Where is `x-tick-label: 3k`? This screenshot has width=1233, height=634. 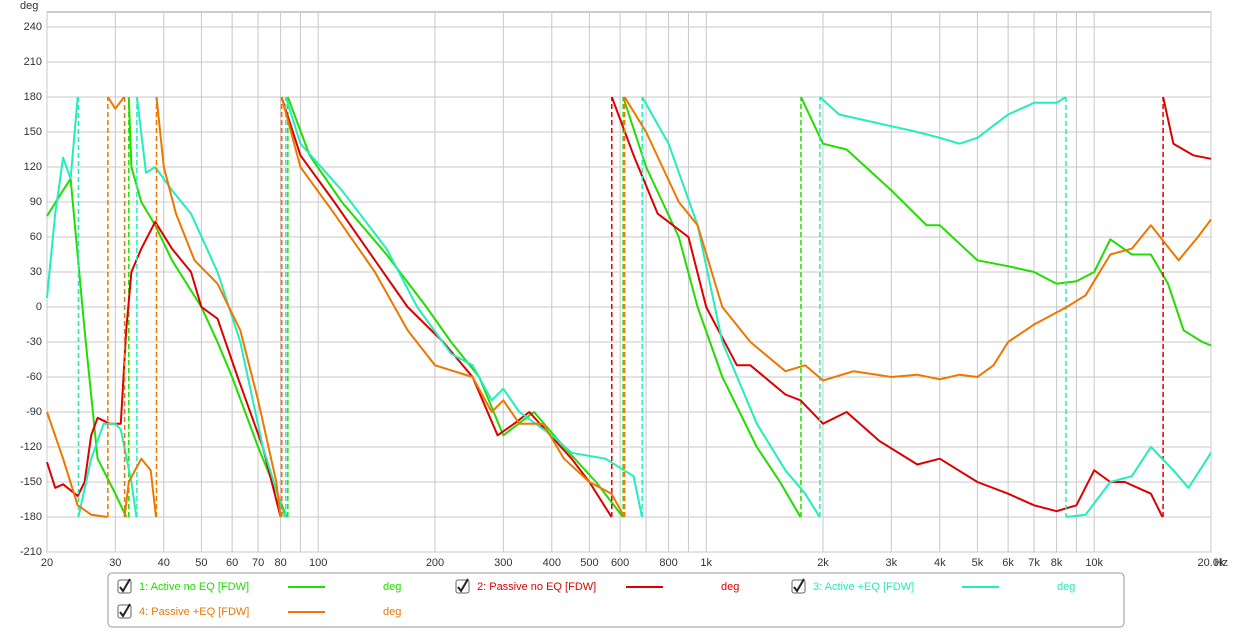 x-tick-label: 3k is located at coordinates (892, 563).